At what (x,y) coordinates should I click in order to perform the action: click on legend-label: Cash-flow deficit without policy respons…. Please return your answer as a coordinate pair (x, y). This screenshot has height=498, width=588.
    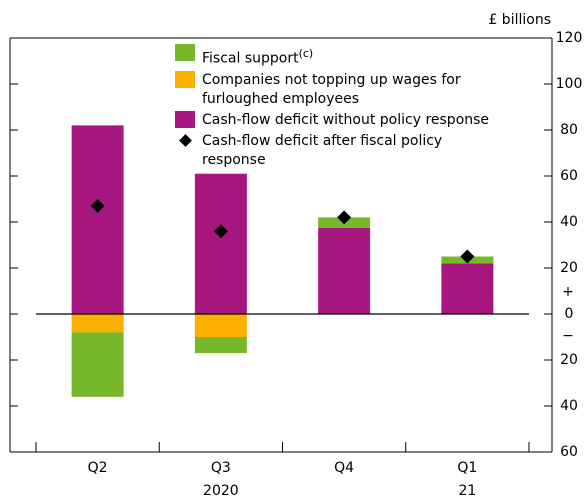
    Looking at the image, I should click on (352, 120).